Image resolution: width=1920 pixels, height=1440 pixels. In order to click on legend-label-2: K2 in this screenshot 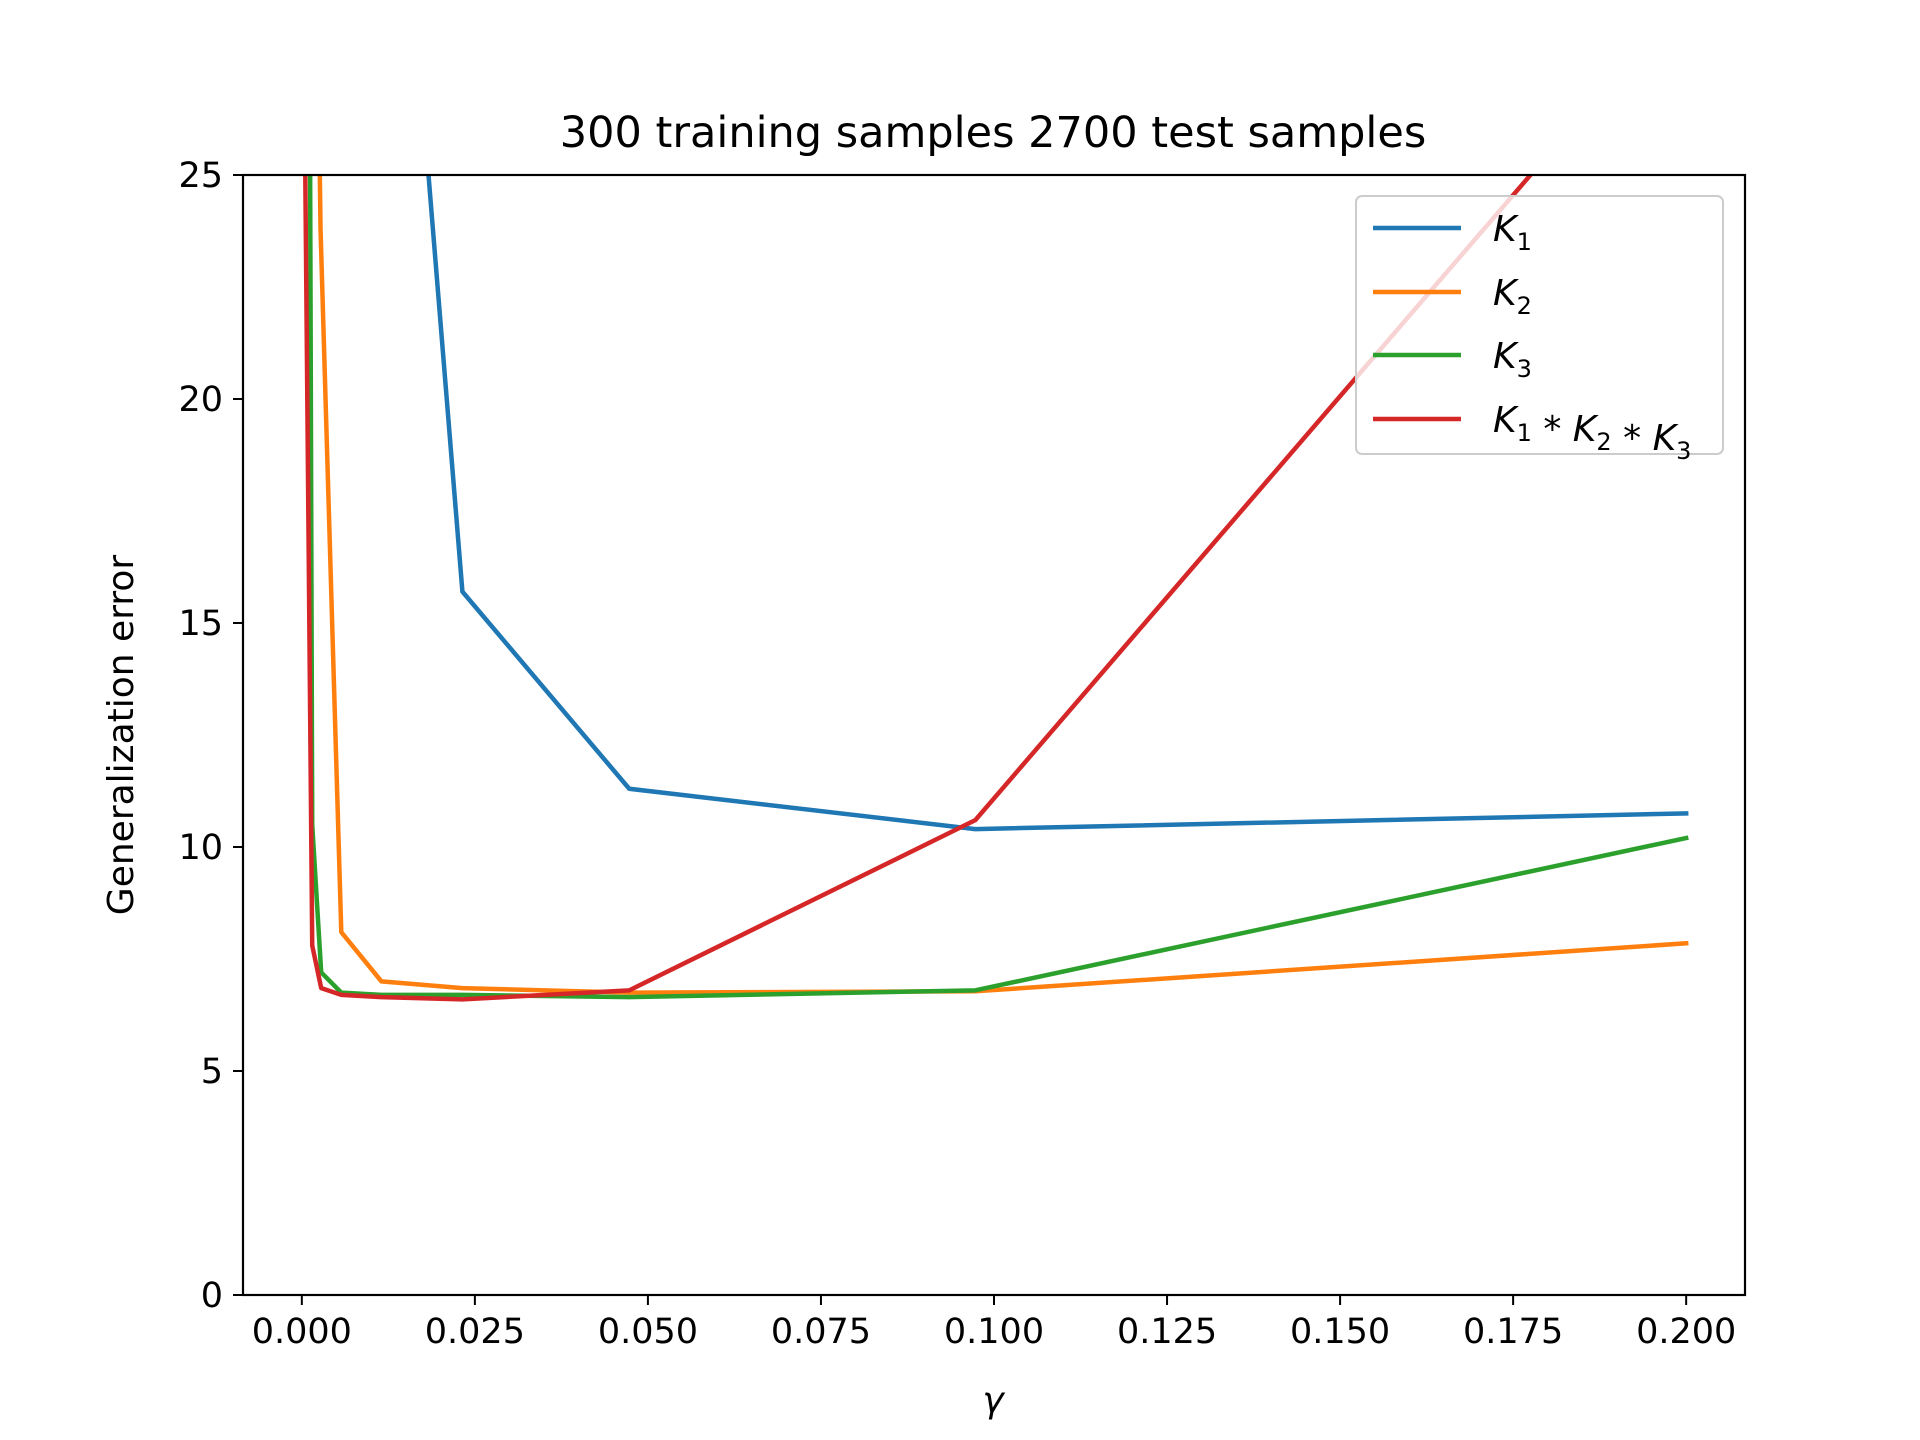, I will do `click(1512, 296)`.